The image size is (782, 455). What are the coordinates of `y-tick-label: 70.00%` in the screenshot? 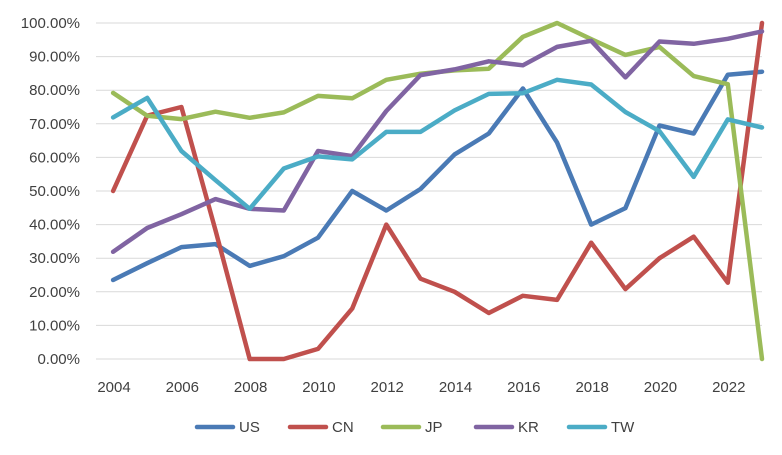 It's located at (54, 124).